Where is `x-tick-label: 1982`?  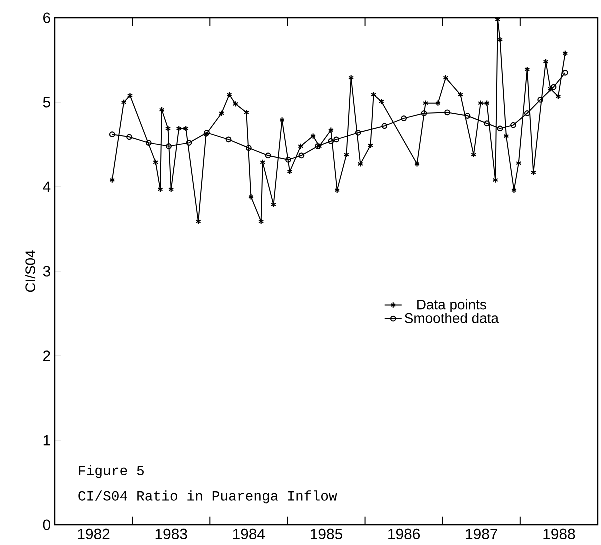
x-tick-label: 1982 is located at coordinates (94, 534).